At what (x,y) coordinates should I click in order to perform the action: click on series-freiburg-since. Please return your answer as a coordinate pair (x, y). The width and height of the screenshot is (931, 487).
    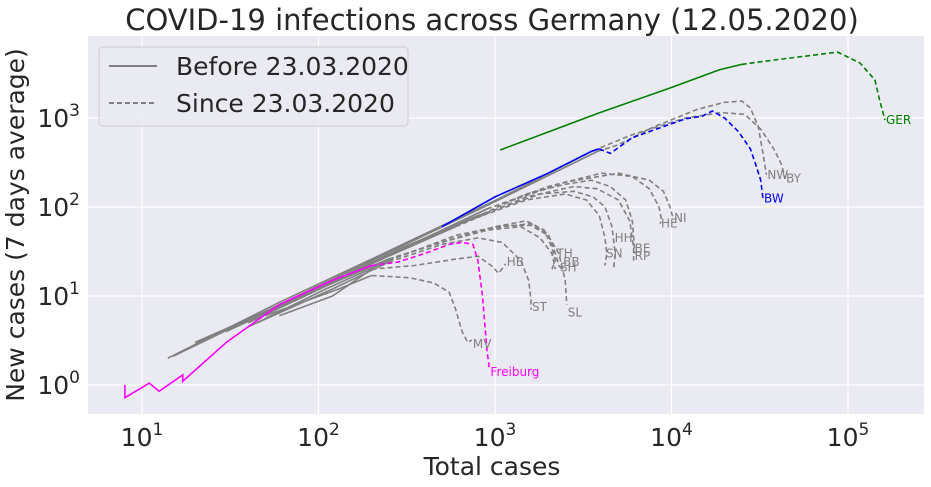
    Looking at the image, I should click on (431, 305).